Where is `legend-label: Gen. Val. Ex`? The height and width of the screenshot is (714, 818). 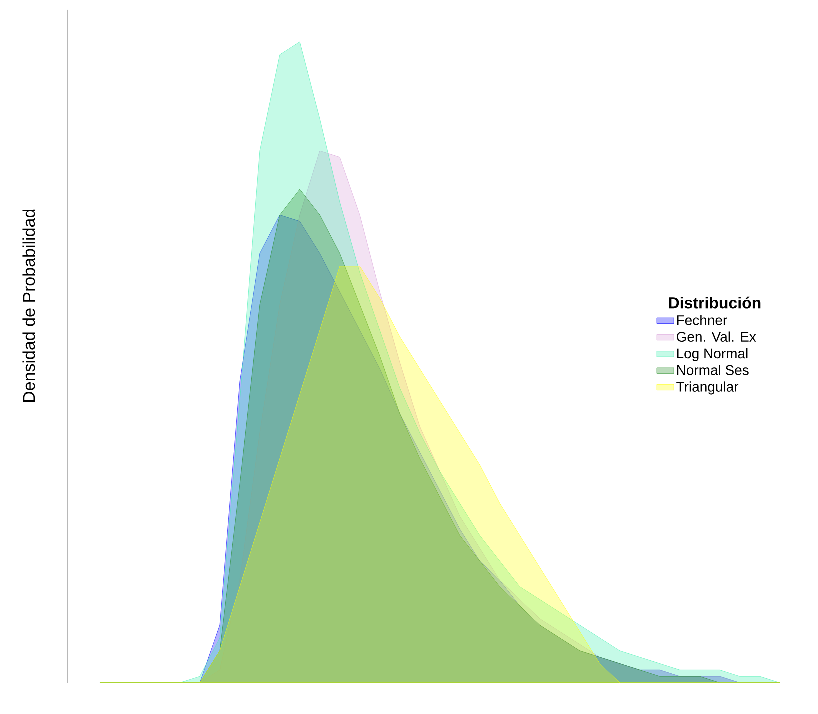
legend-label: Gen. Val. Ex is located at coordinates (716, 337).